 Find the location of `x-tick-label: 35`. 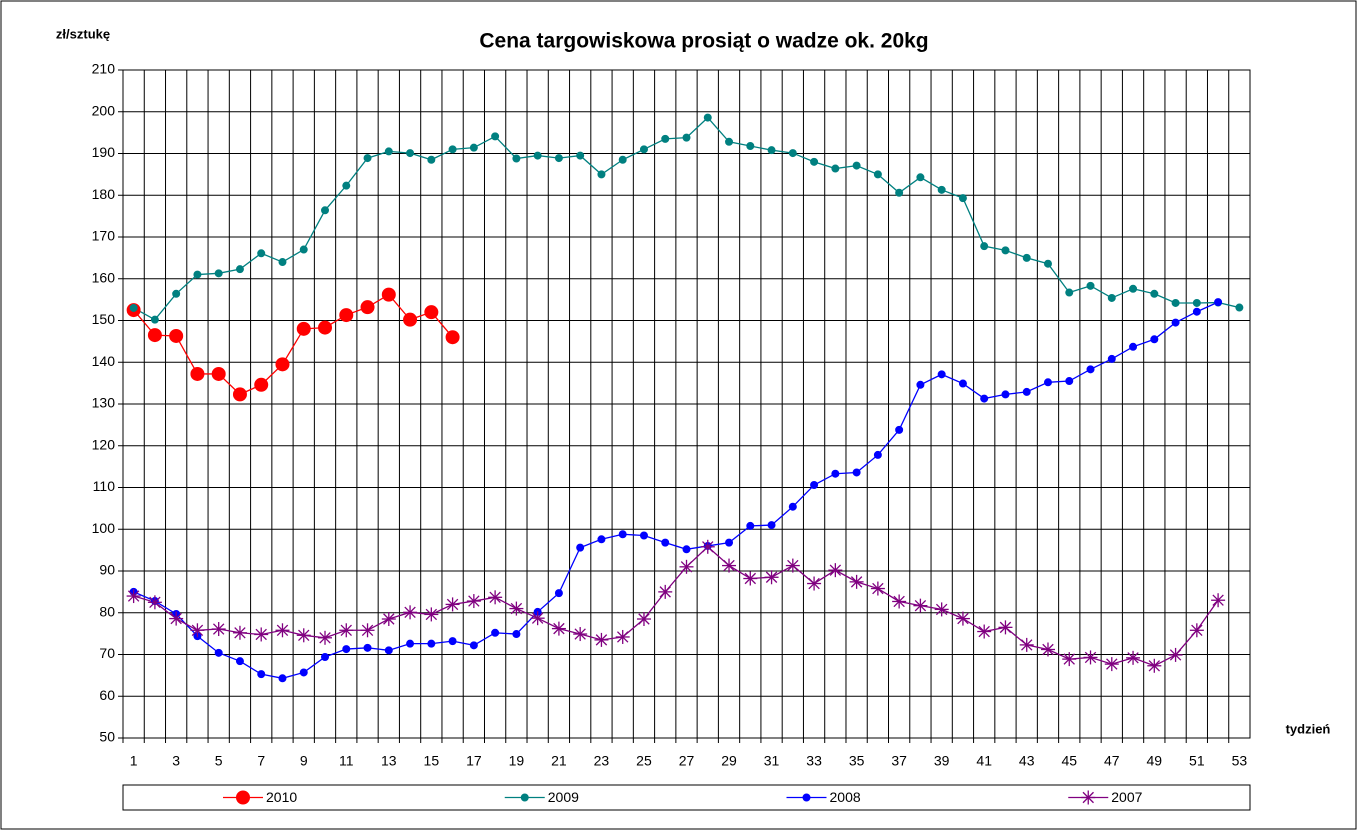

x-tick-label: 35 is located at coordinates (857, 761).